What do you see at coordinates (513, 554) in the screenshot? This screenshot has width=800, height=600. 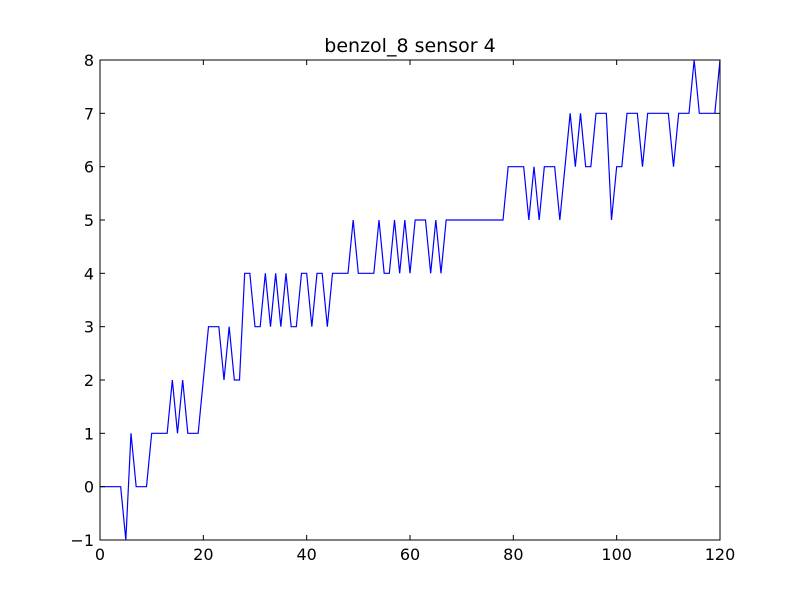 I see `x-tick-label: 80` at bounding box center [513, 554].